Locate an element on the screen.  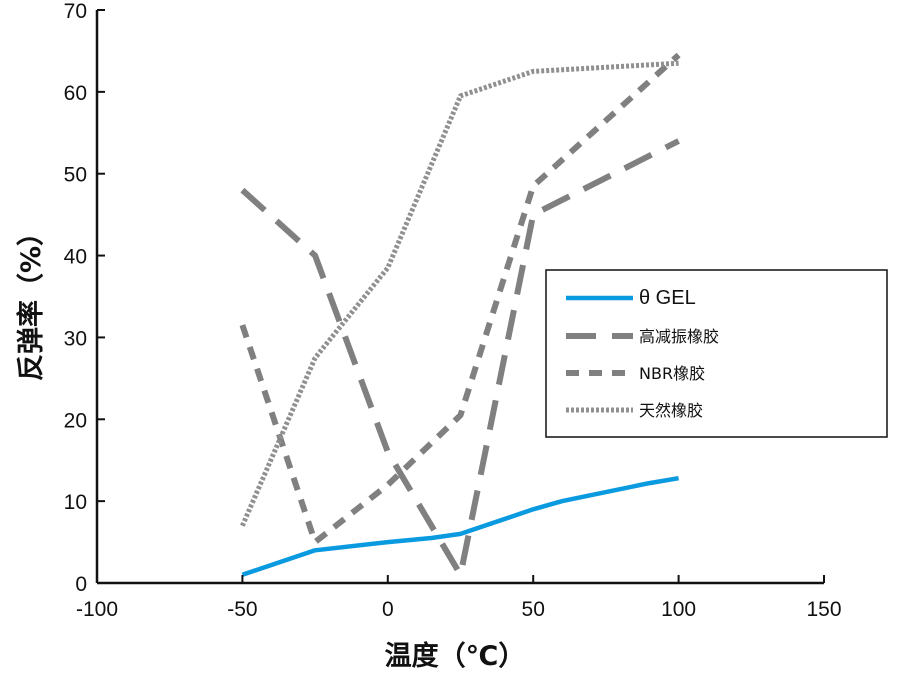
y-tick-label: 50 is located at coordinates (75, 175).